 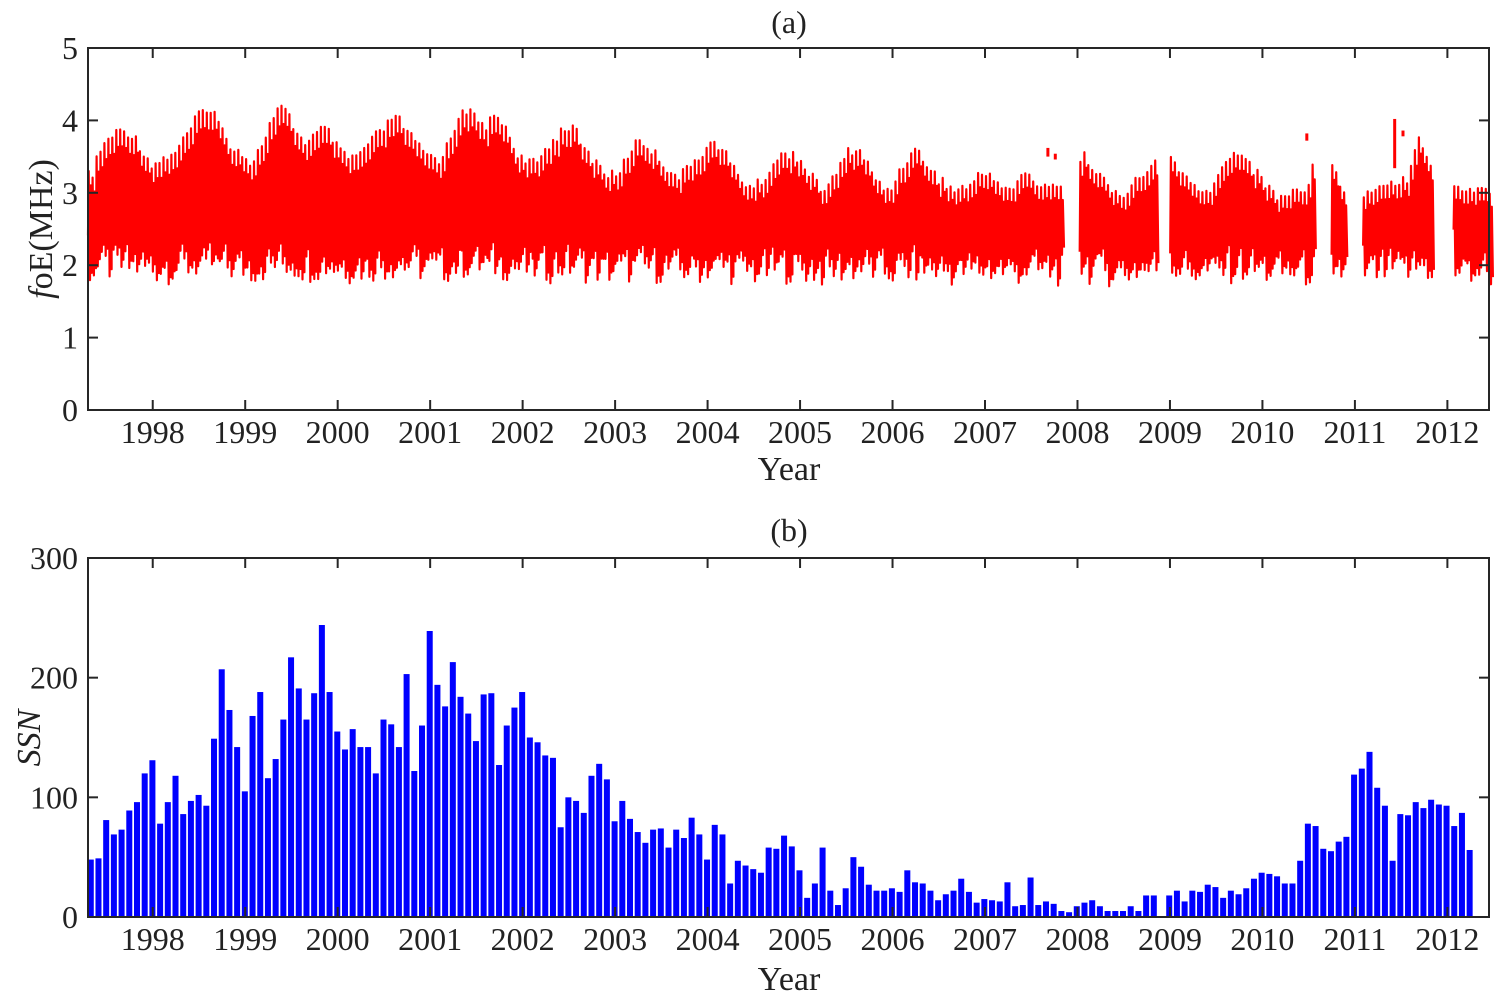 I want to click on panel-a-ylabel-rest: oE(MHz), so click(x=41, y=224).